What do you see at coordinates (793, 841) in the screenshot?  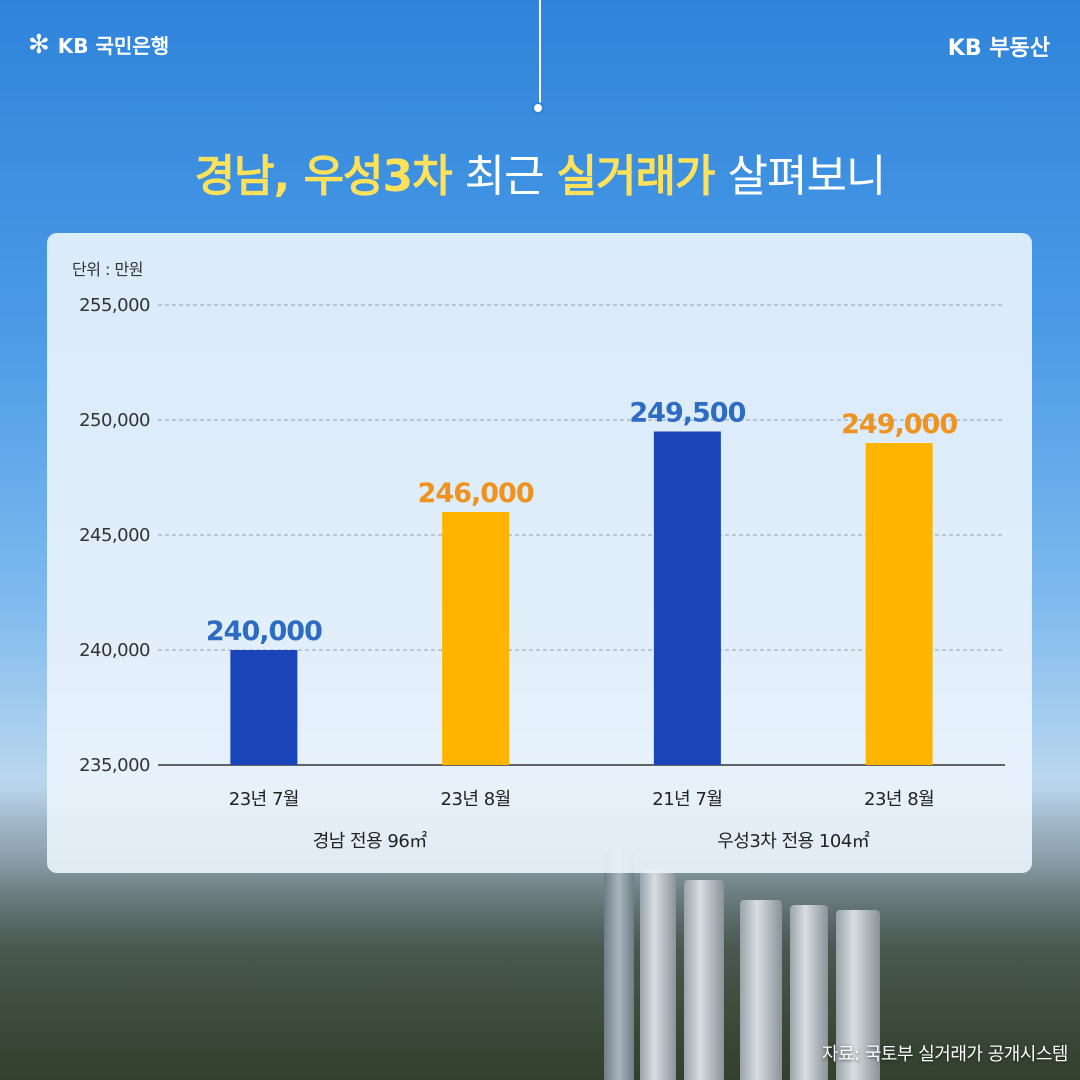 I see `group-label: 우성3차 전용 104㎡` at bounding box center [793, 841].